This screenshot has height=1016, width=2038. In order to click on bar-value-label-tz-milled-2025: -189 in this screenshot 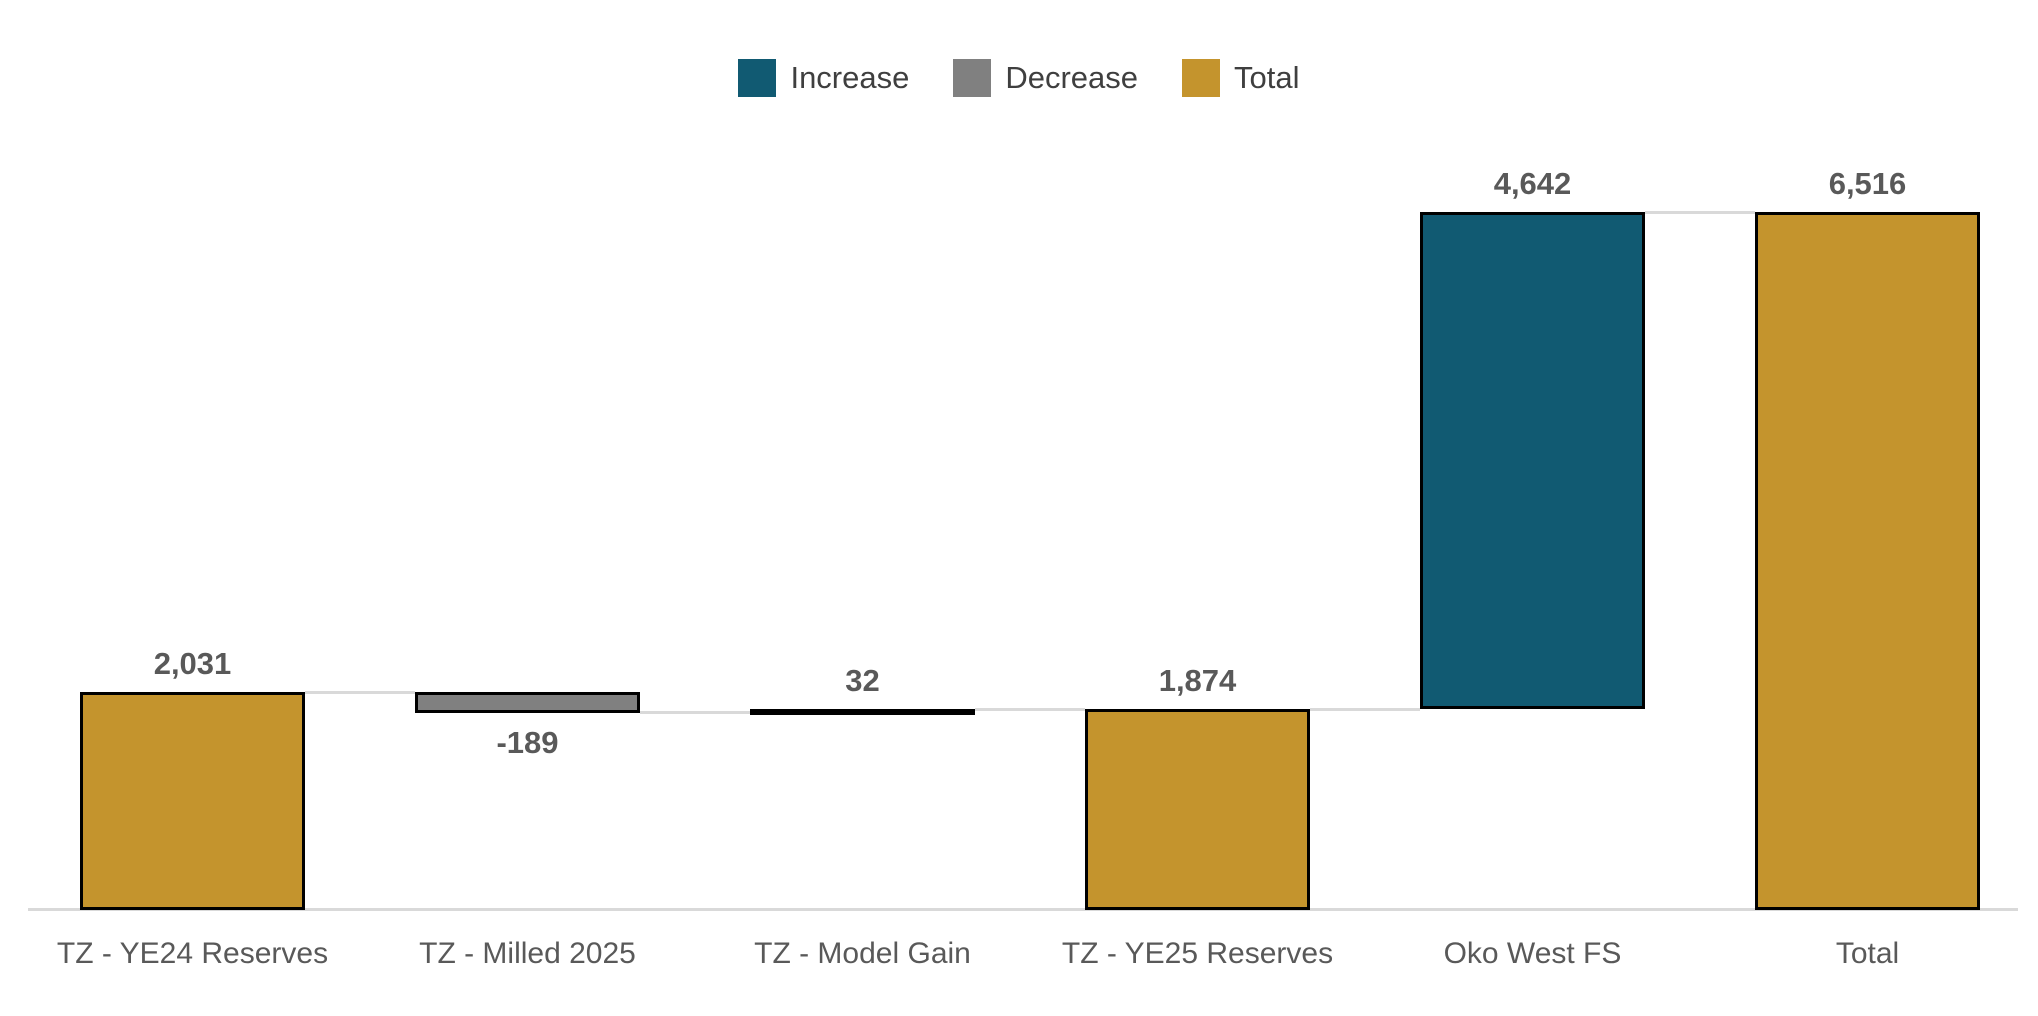, I will do `click(527, 742)`.